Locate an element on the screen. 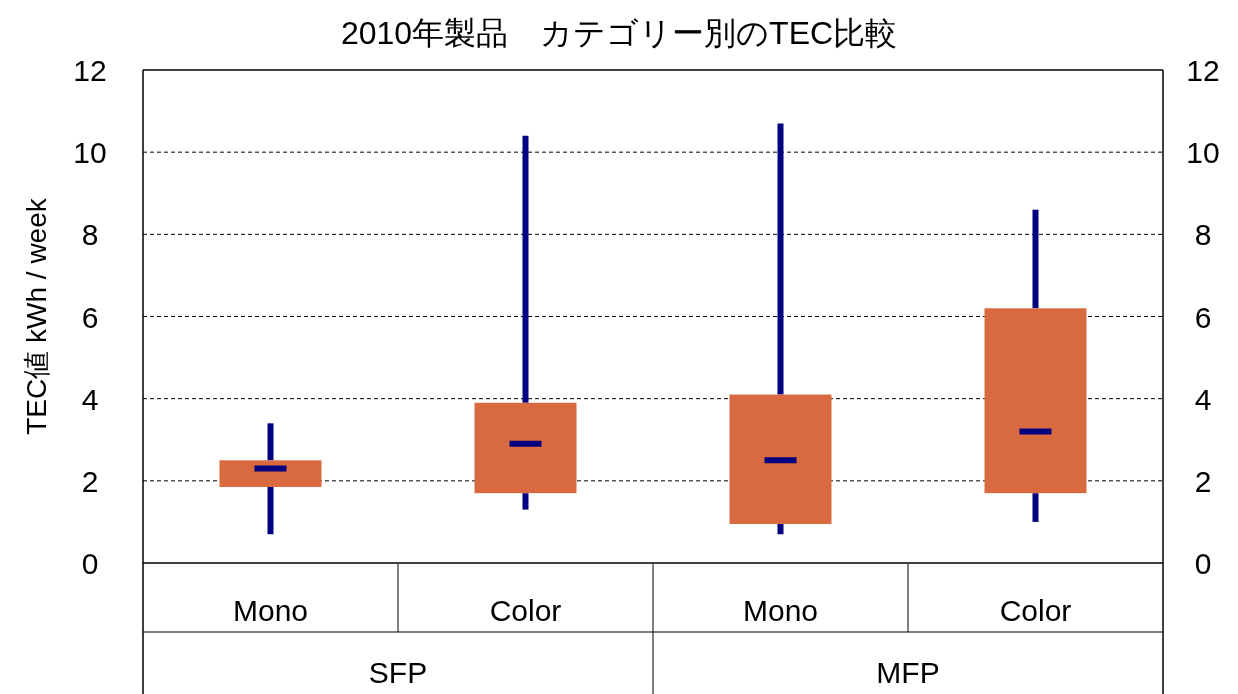 Image resolution: width=1238 pixels, height=694 pixels. y2-tick-label: 2 is located at coordinates (1203, 481).